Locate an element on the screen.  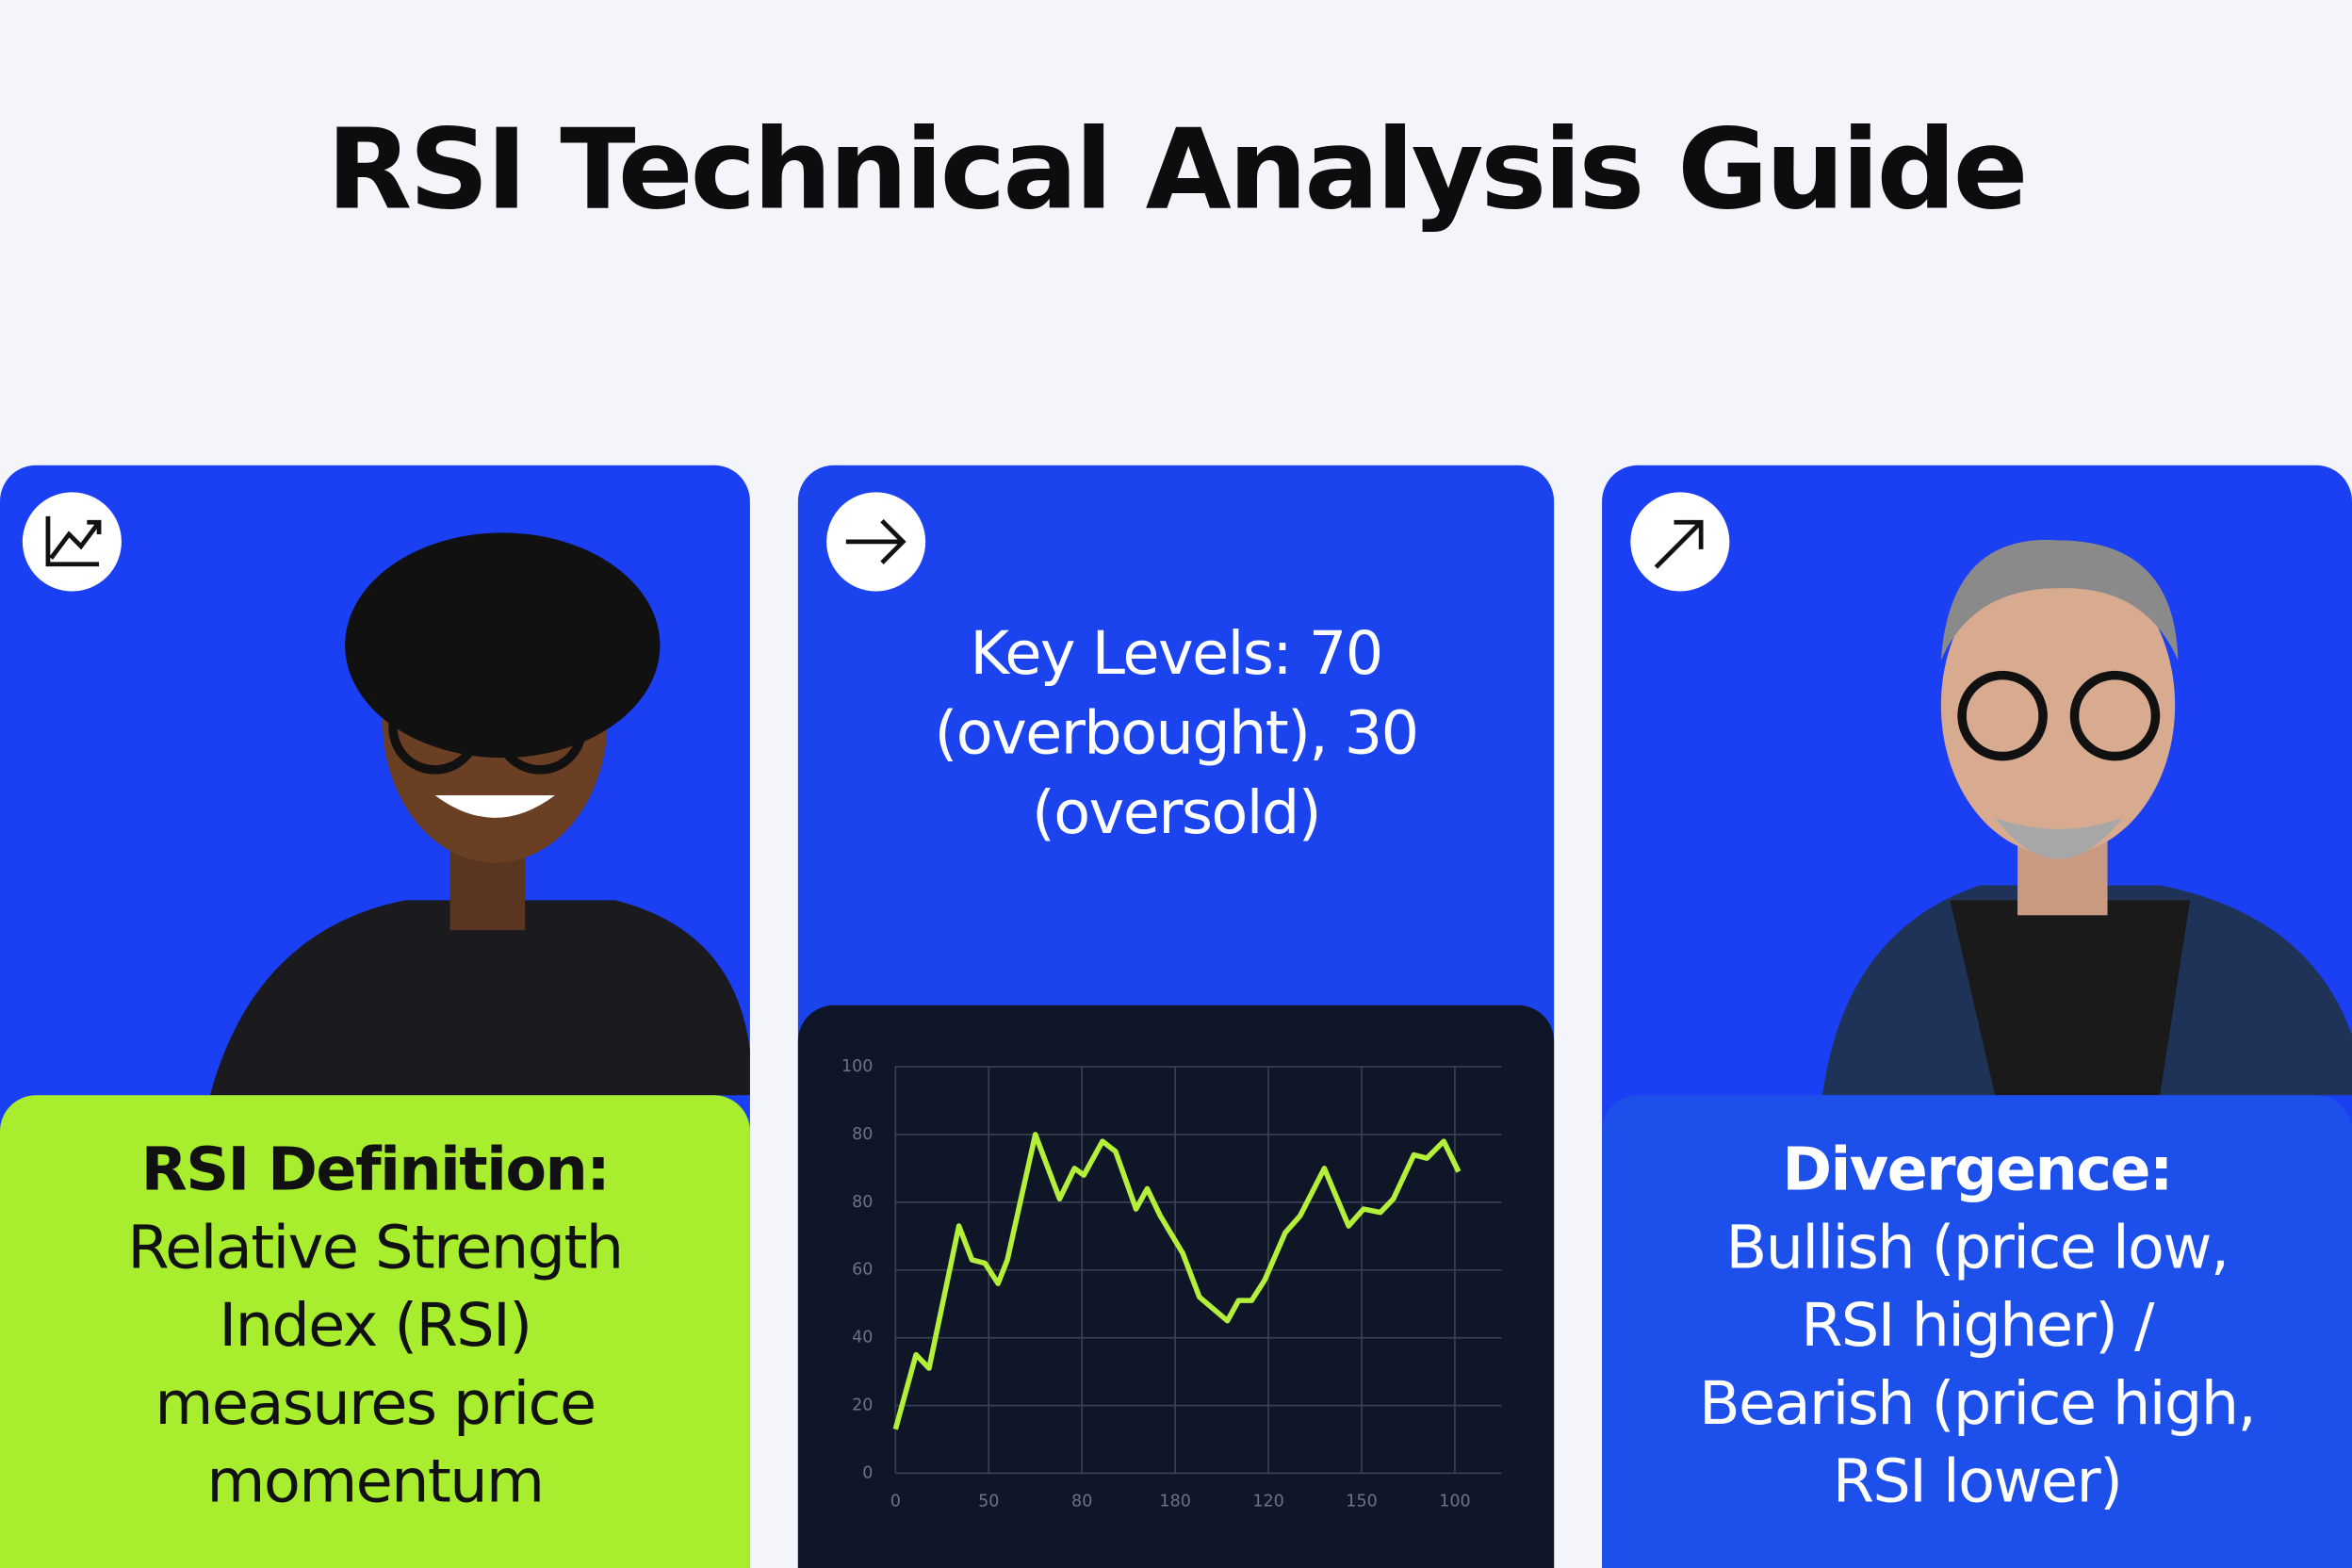
x-tick-label: 50 is located at coordinates (988, 1502).